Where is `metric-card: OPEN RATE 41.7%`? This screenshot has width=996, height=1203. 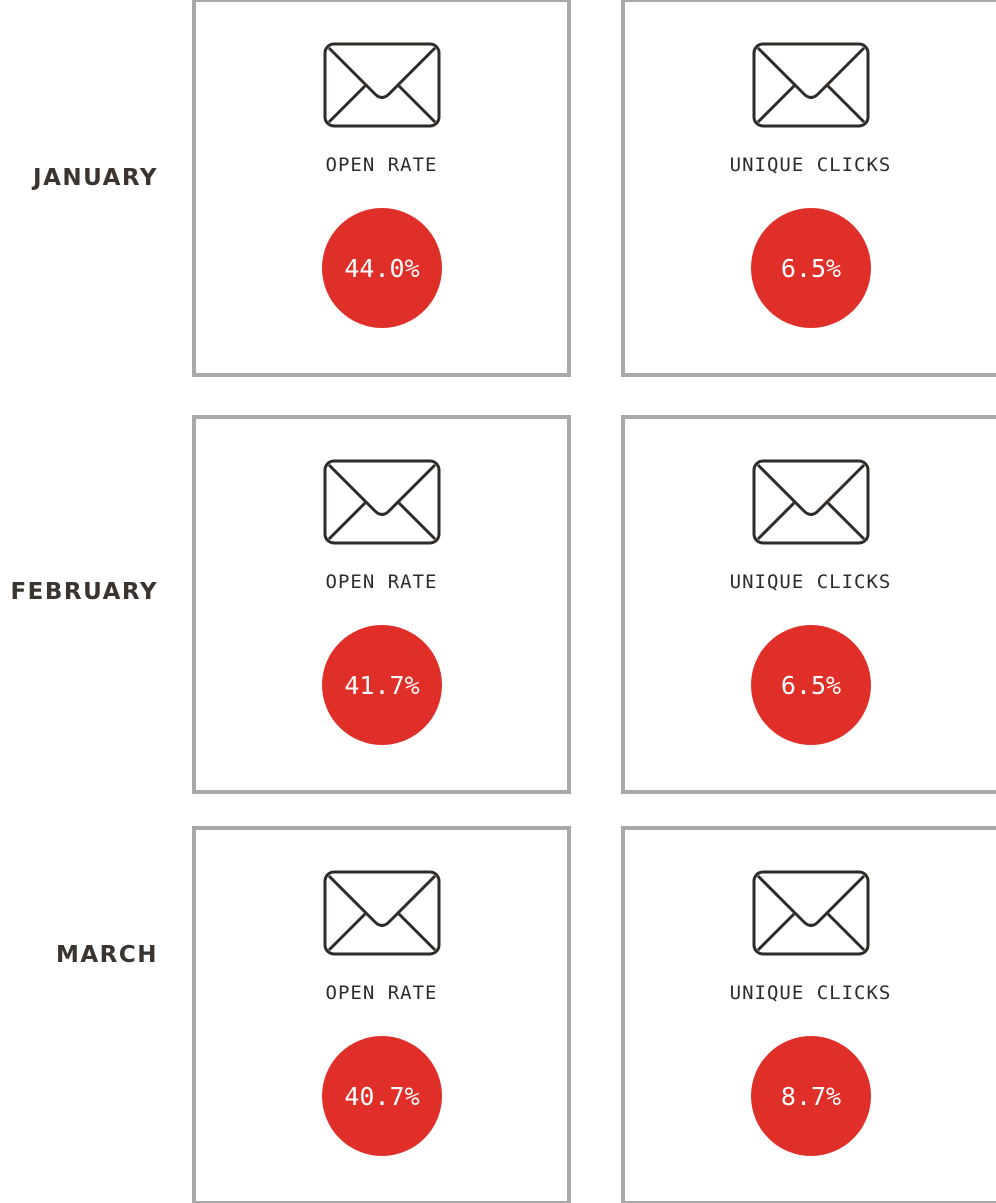 metric-card: OPEN RATE 41.7% is located at coordinates (381, 604).